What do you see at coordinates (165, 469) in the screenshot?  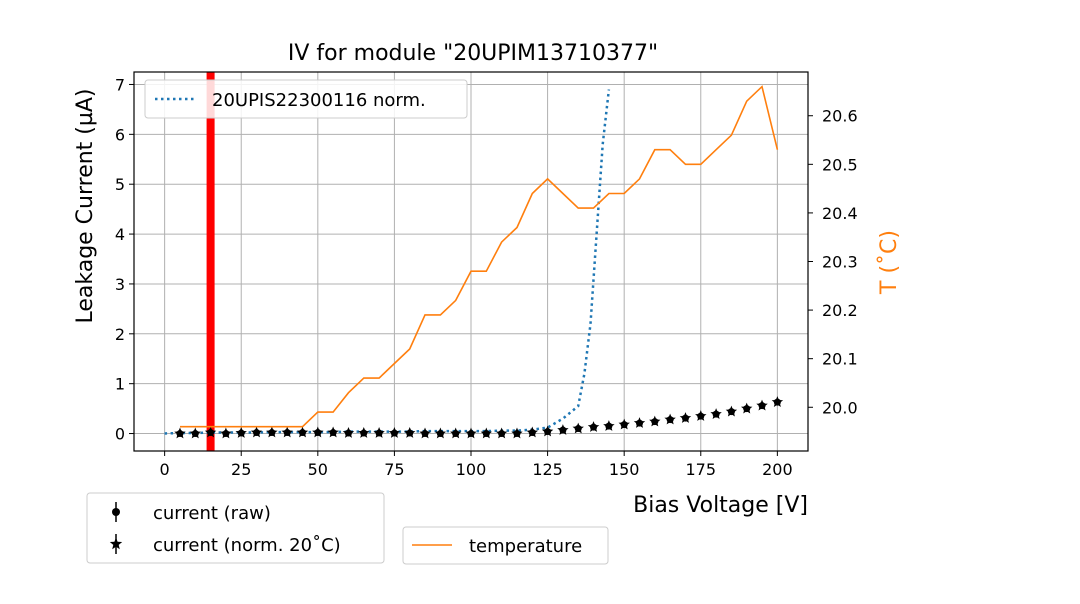 I see `x-tick-label: 0` at bounding box center [165, 469].